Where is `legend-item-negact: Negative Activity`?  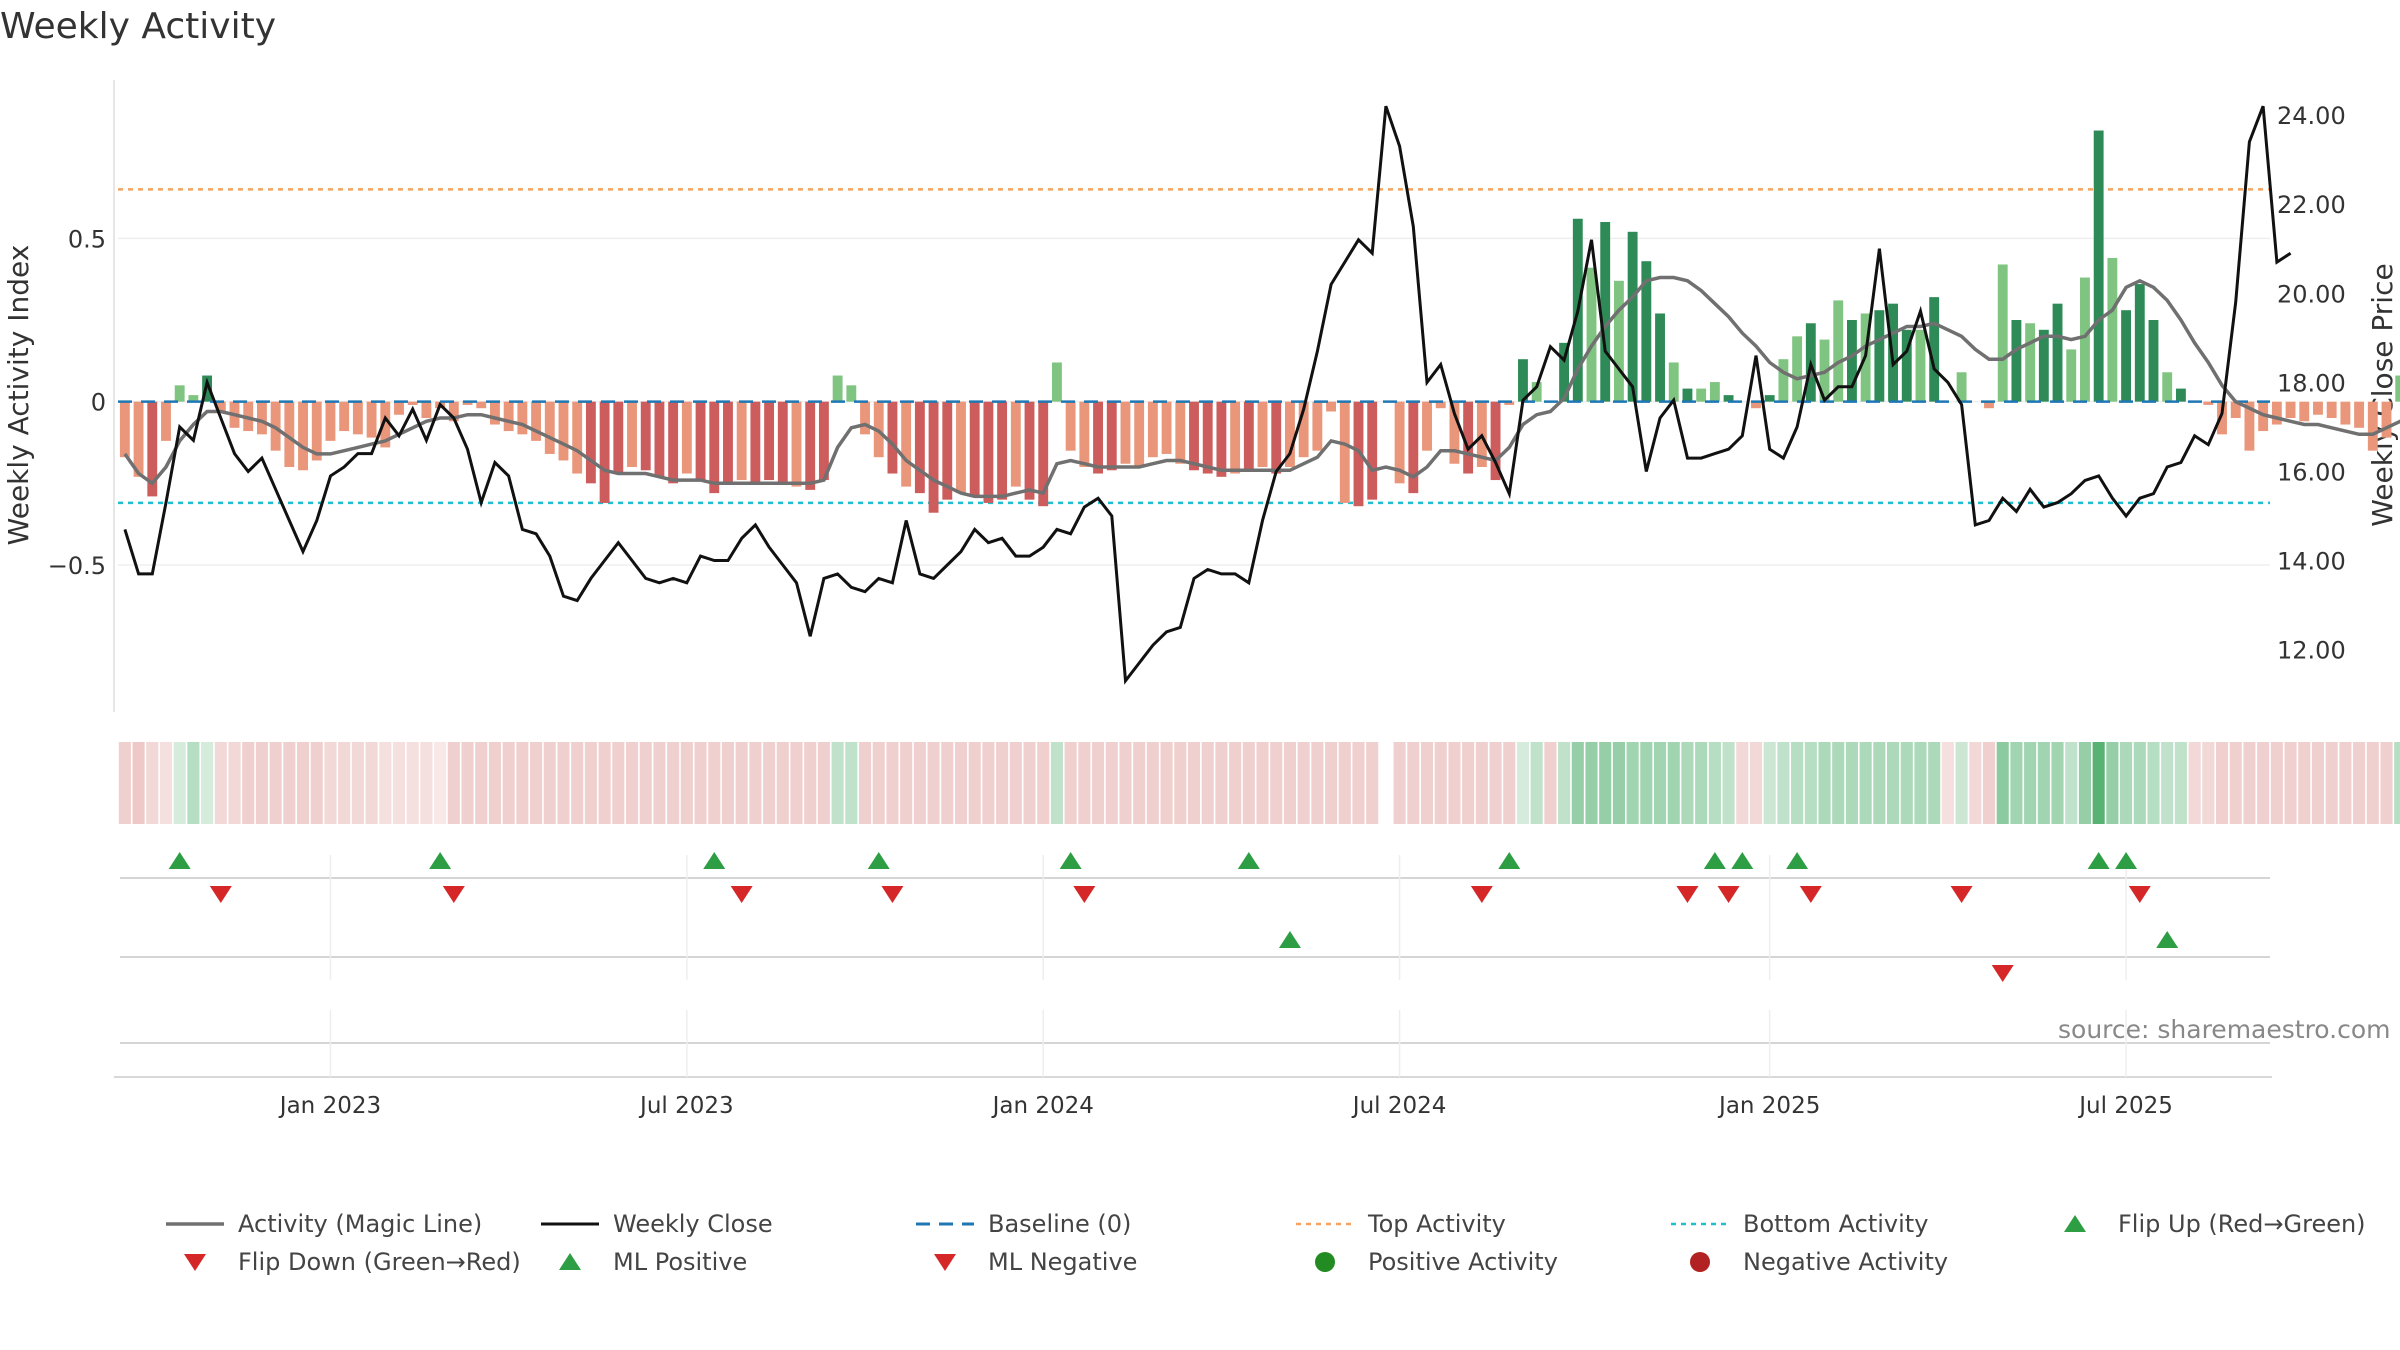 legend-item-negact: Negative Activity is located at coordinates (1806, 1262).